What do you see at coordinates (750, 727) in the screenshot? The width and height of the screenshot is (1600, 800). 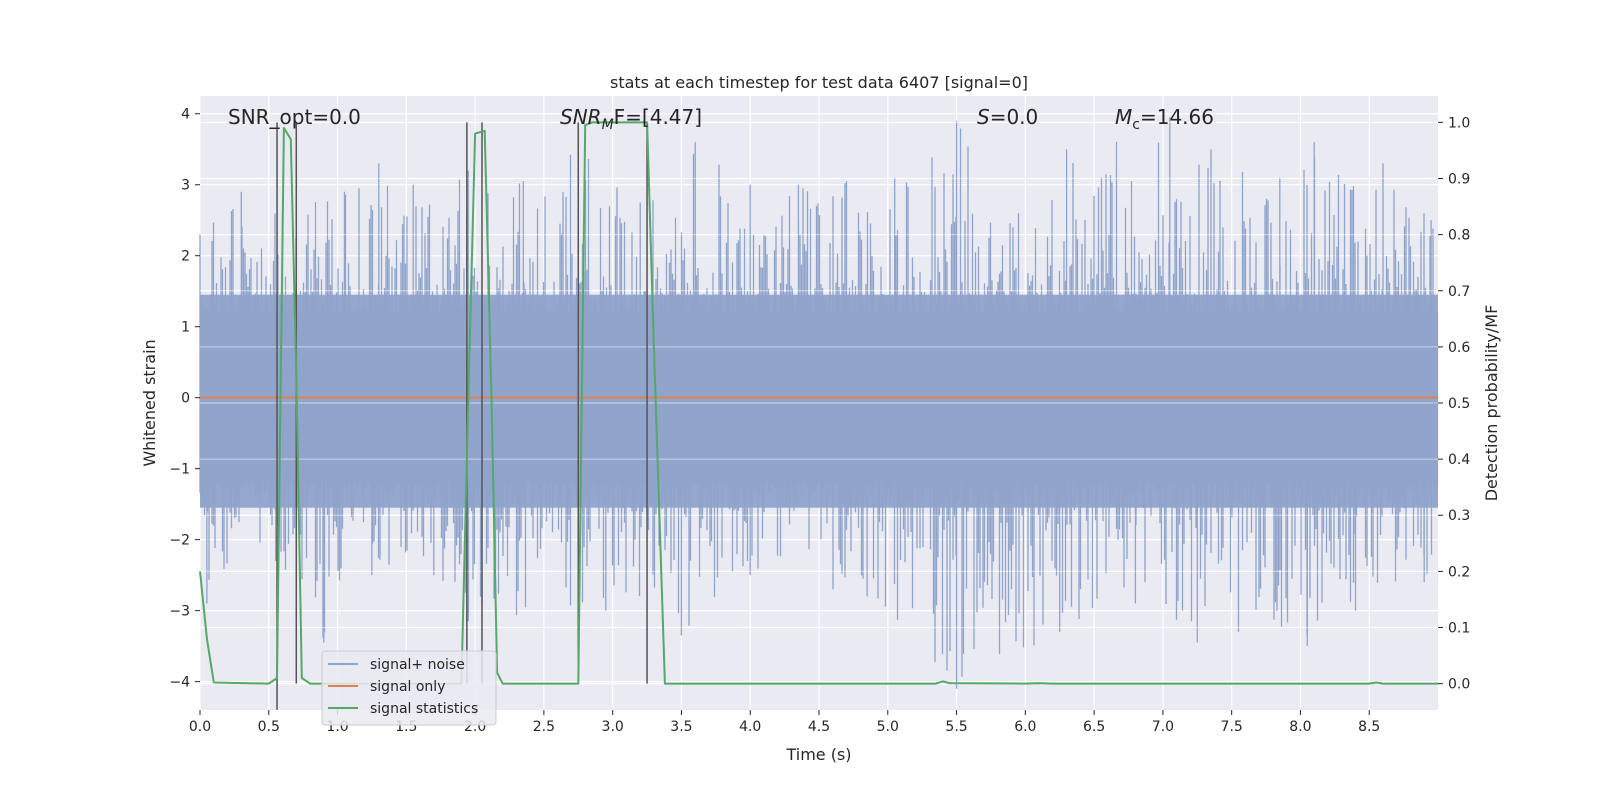 I see `x-tick-label: 4.0` at bounding box center [750, 727].